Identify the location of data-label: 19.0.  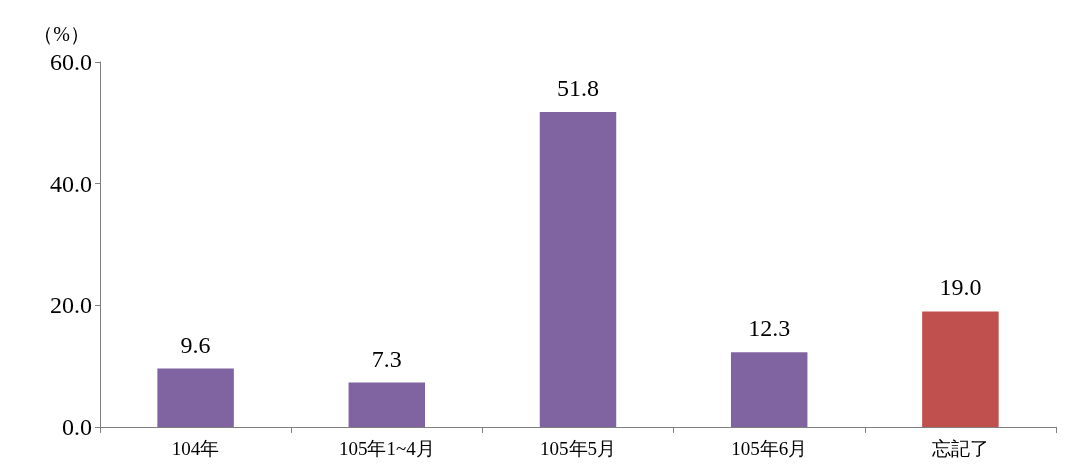
(960, 287).